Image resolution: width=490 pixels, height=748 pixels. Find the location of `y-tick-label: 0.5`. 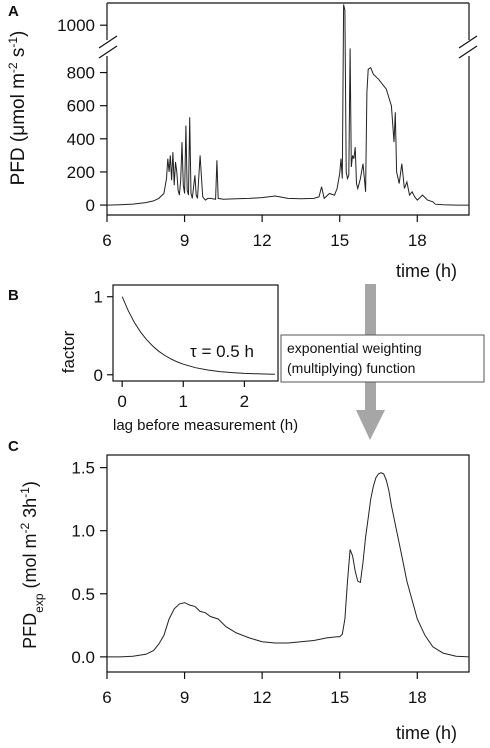

y-tick-label: 0.5 is located at coordinates (83, 594).